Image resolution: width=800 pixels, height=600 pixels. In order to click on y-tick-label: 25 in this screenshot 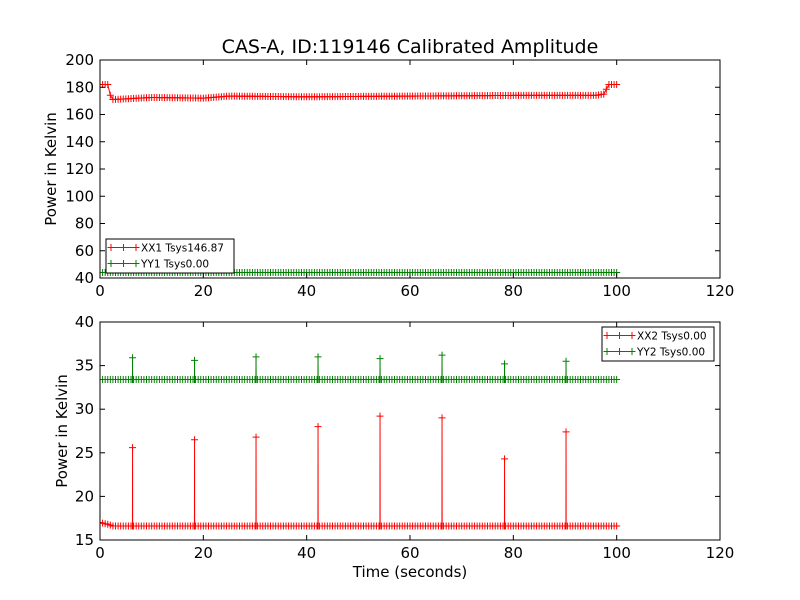, I will do `click(84, 453)`.